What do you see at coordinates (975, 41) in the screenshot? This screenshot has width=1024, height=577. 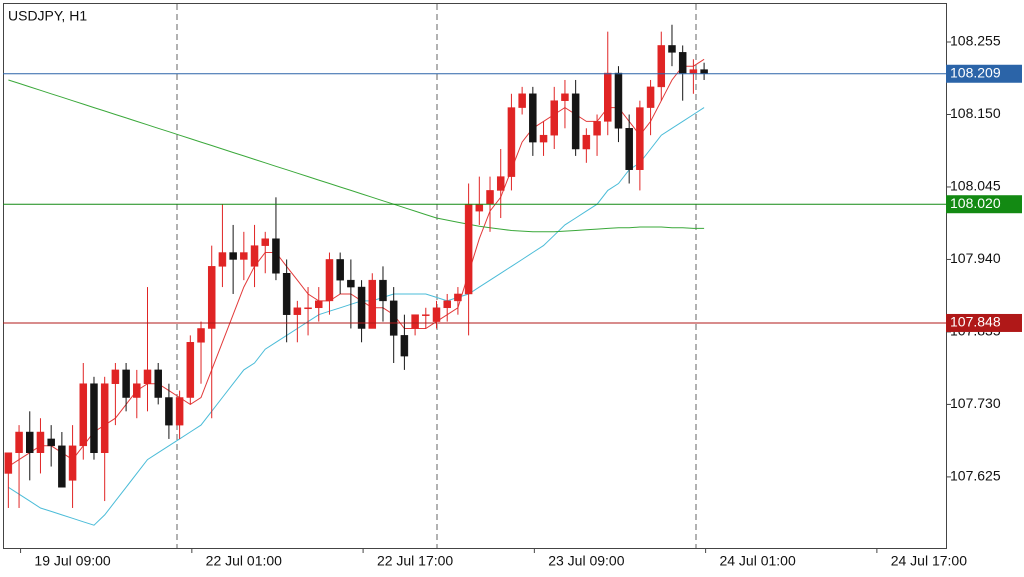 I see `y-tick-label: 108.255` at bounding box center [975, 41].